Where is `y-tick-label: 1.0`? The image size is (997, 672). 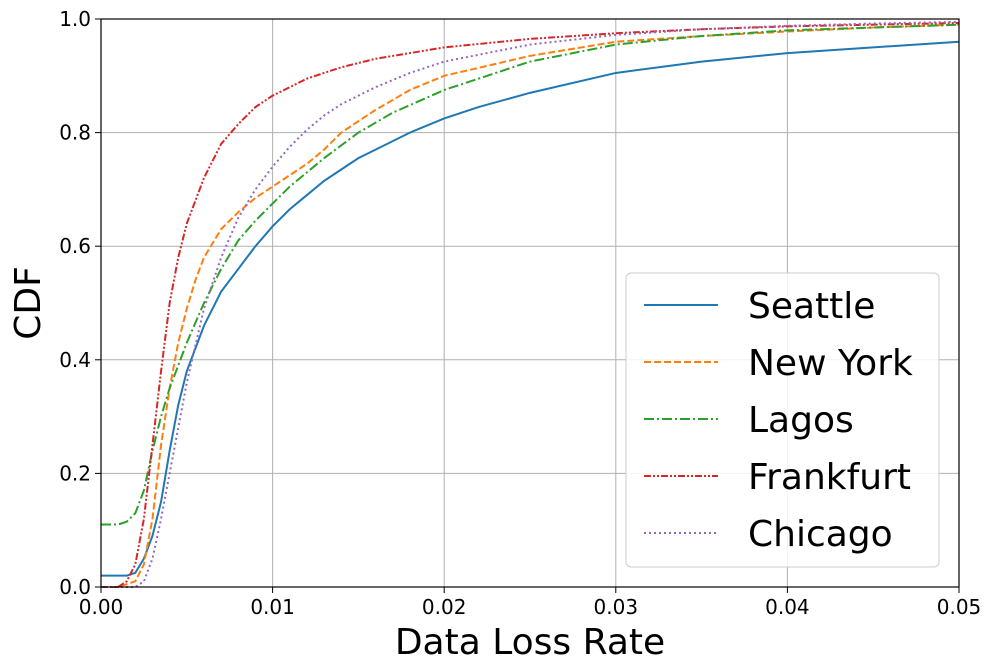 y-tick-label: 1.0 is located at coordinates (75, 19).